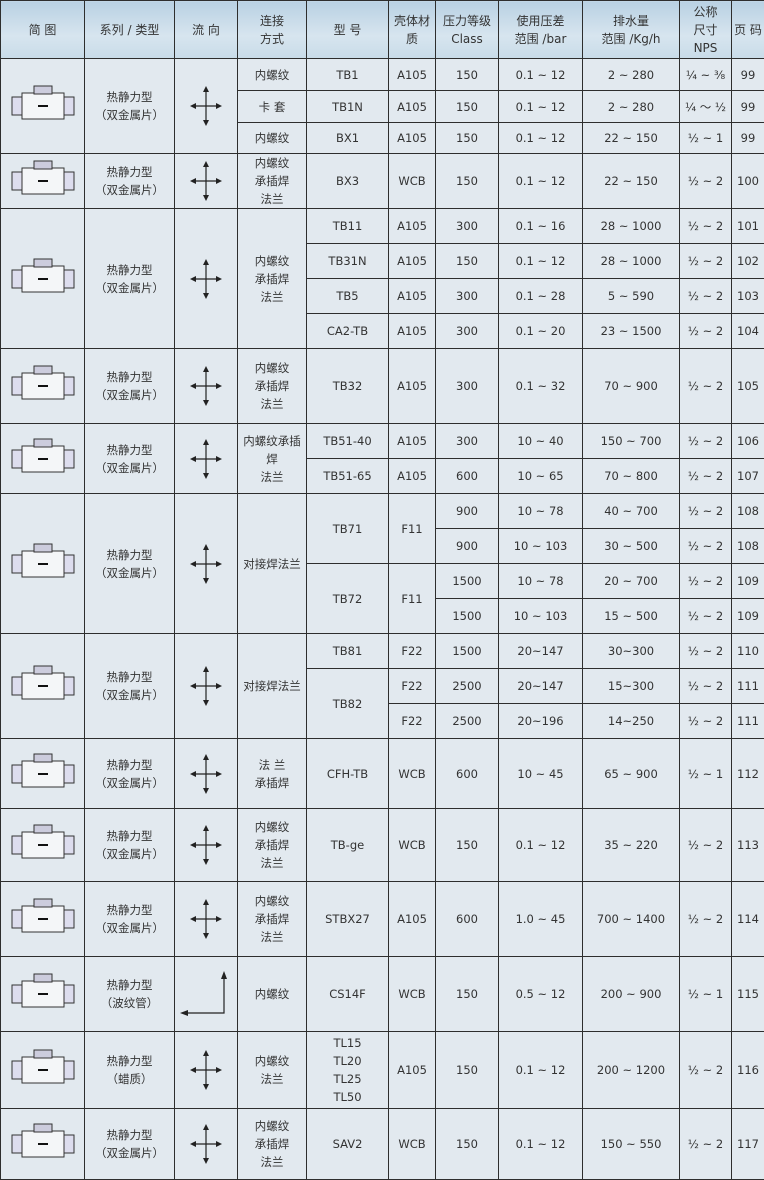 Image resolution: width=764 pixels, height=1180 pixels. What do you see at coordinates (348, 226) in the screenshot?
I see `model-cell: TB11` at bounding box center [348, 226].